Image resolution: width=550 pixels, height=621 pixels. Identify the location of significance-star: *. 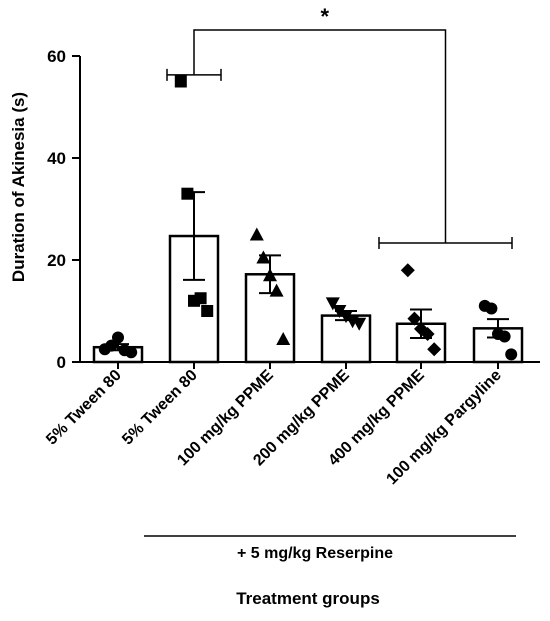
(324, 16).